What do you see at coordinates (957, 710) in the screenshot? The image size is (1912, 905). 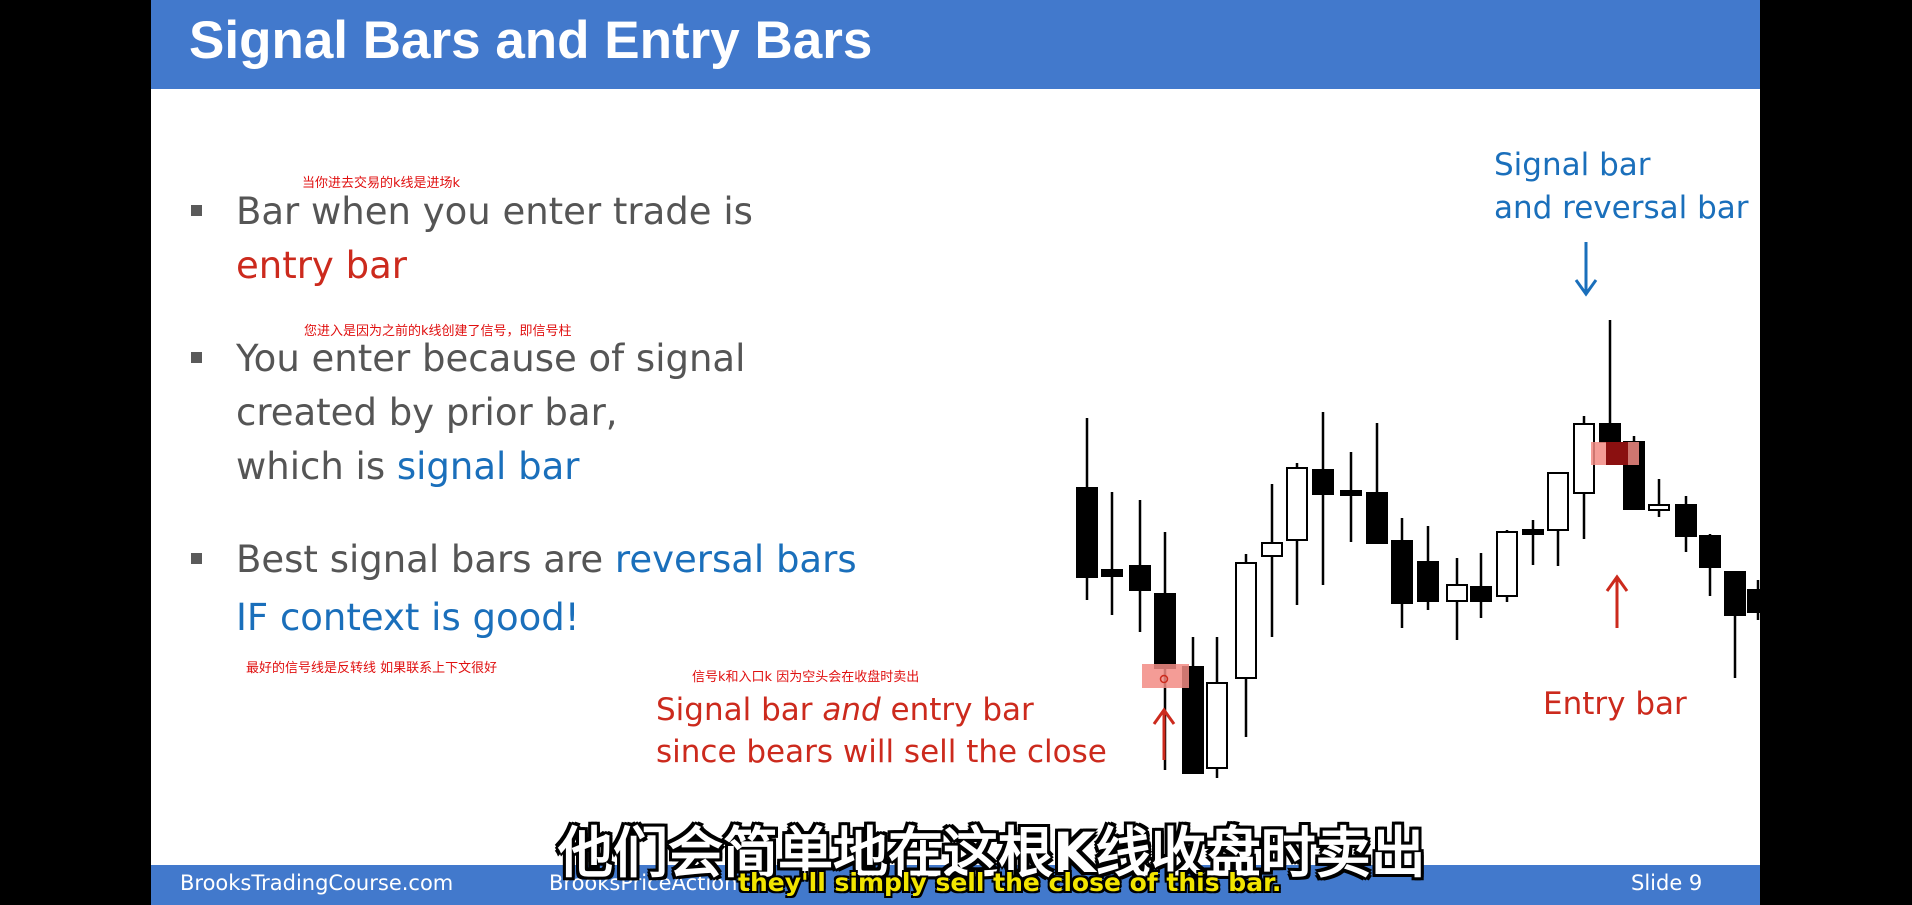 I see `signal-entry-text-c: entry bar` at bounding box center [957, 710].